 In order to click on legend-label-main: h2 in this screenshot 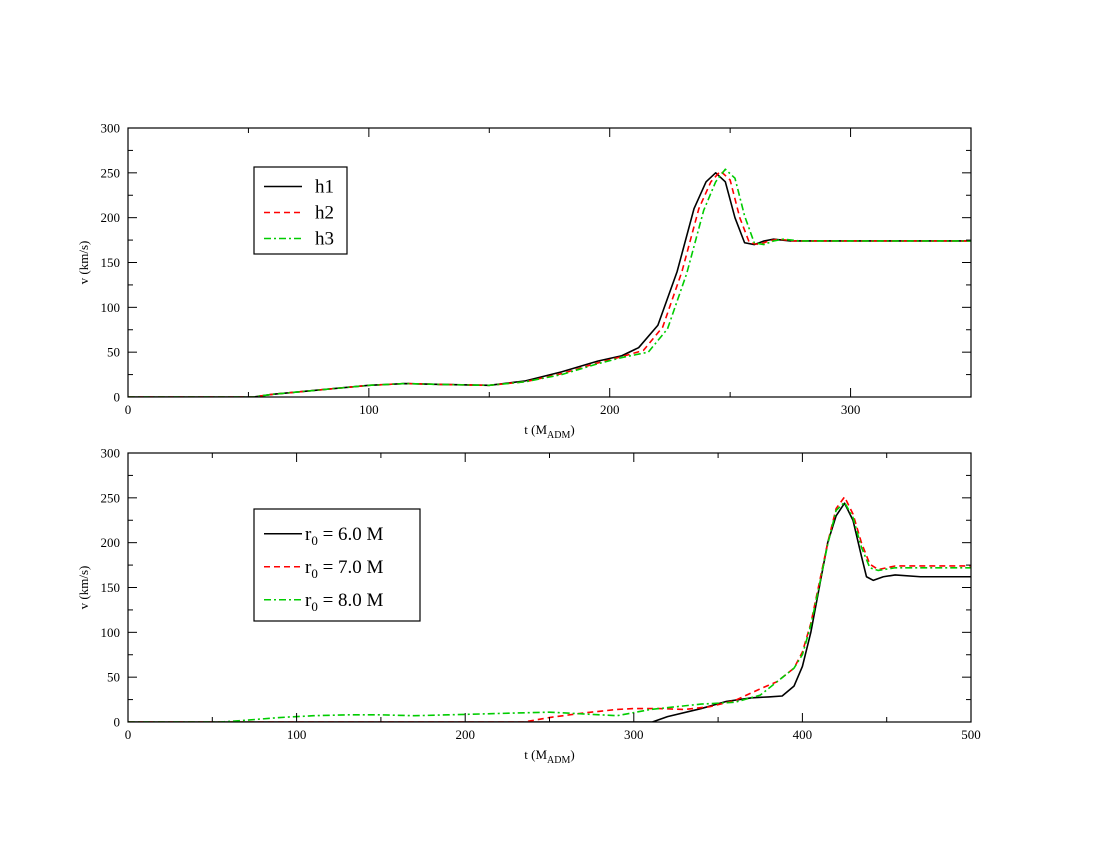, I will do `click(324, 213)`.